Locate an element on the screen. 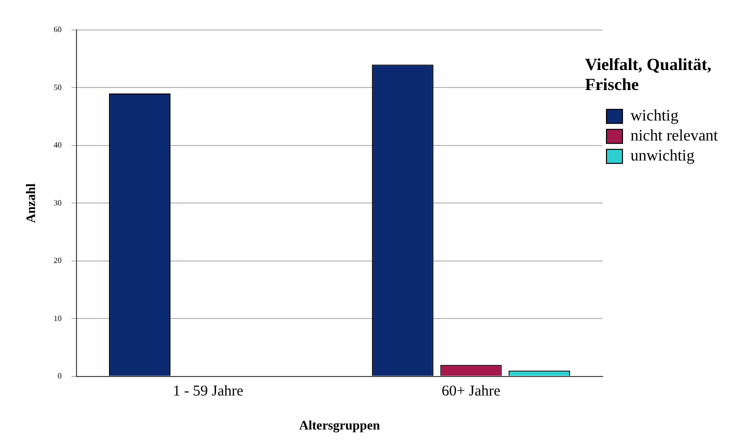  y-tick-label: 40 is located at coordinates (58, 145).